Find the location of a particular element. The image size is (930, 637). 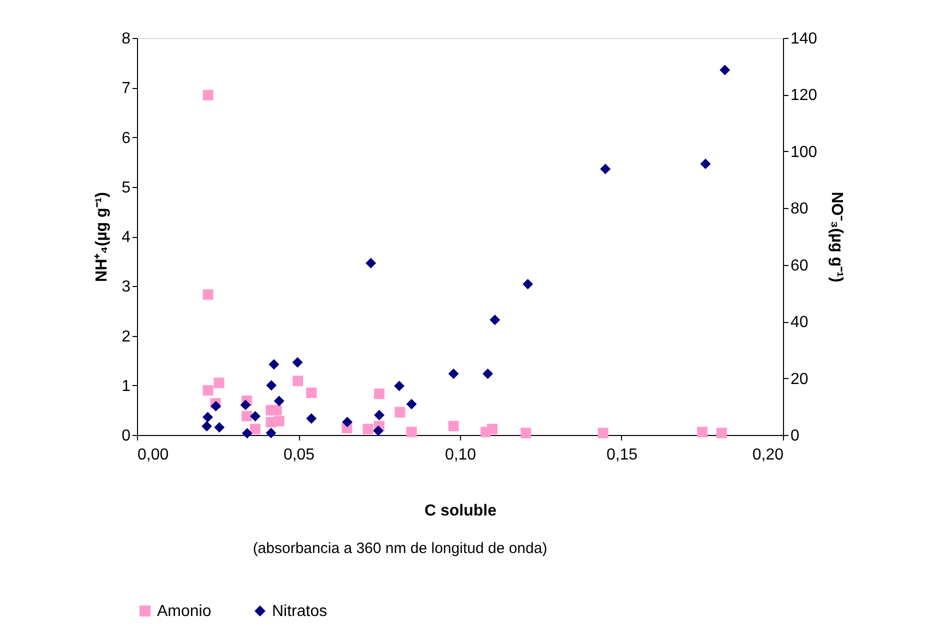

x-tick-label: 0,10 is located at coordinates (460, 455).